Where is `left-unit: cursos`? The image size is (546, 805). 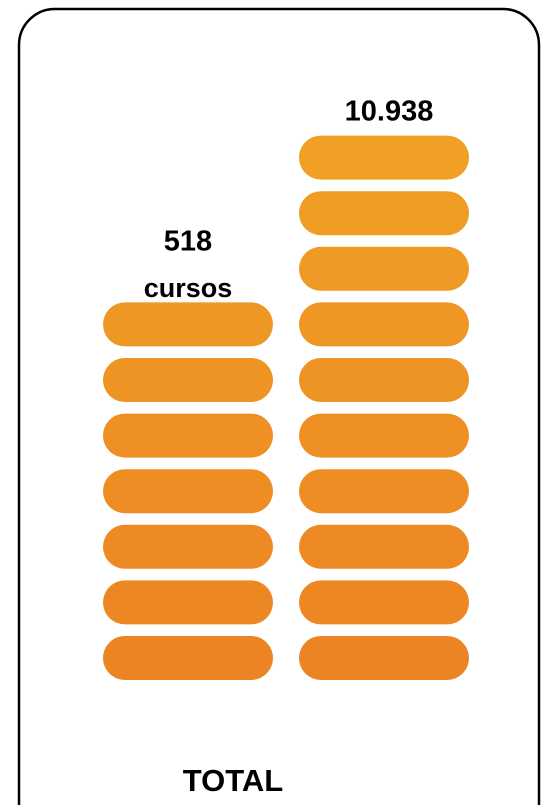 left-unit: cursos is located at coordinates (188, 288).